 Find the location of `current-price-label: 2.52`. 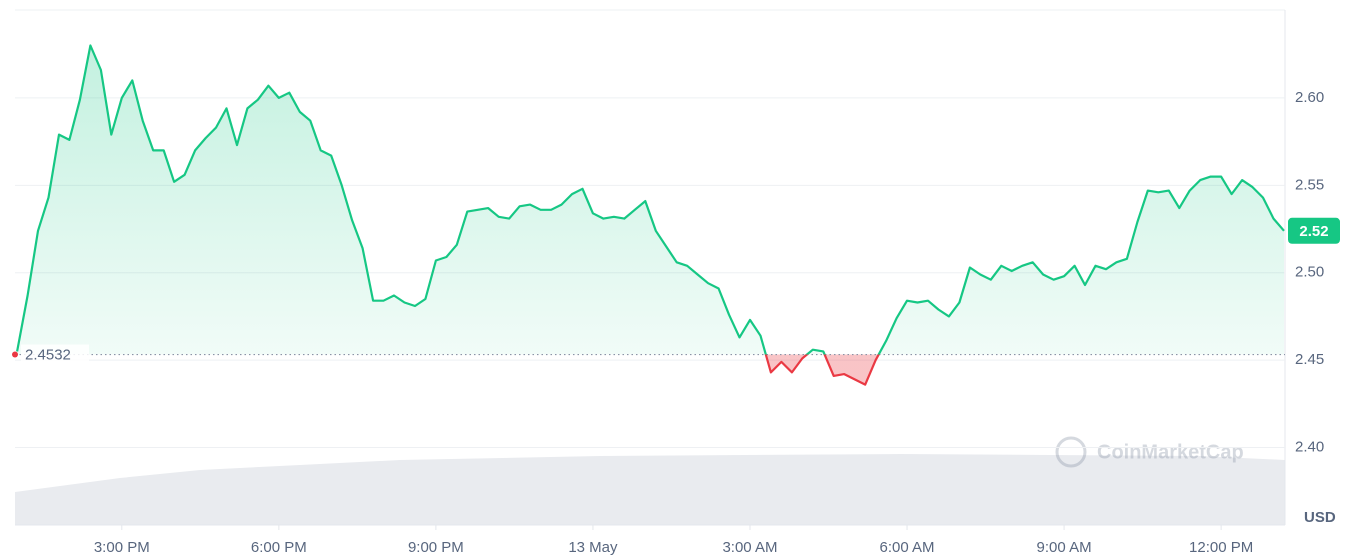

current-price-label: 2.52 is located at coordinates (1313, 231).